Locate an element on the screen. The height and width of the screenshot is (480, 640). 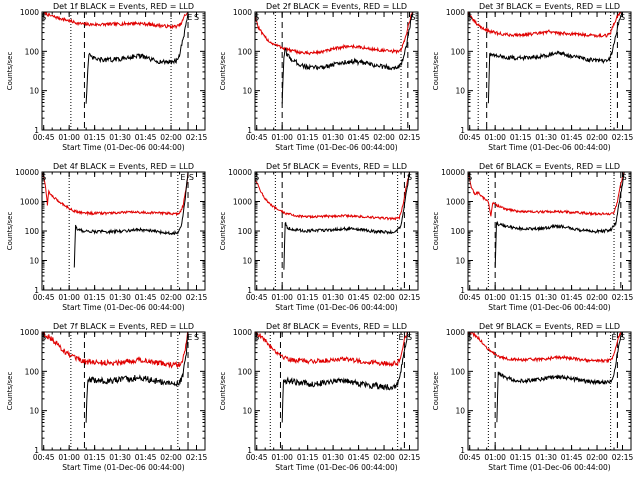
panel-title: Det 6f BLACK = Events, RED = LLD is located at coordinates (549, 166).